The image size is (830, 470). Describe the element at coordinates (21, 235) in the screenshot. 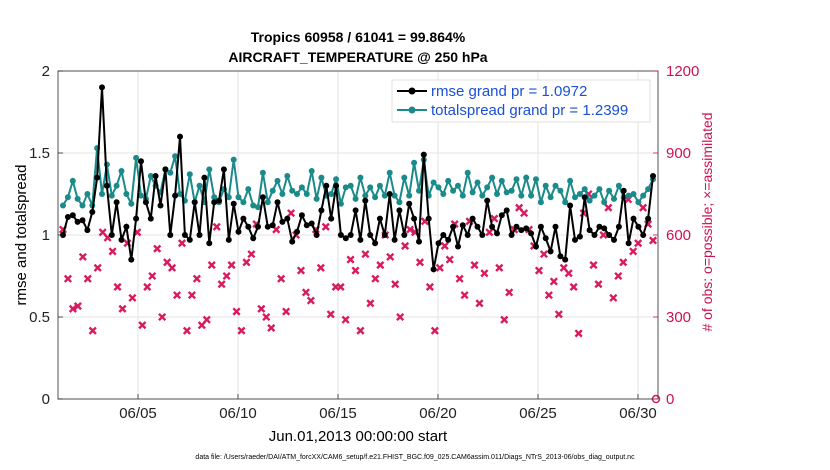

I see `y-axis-label: rmse and totalspread` at that location.